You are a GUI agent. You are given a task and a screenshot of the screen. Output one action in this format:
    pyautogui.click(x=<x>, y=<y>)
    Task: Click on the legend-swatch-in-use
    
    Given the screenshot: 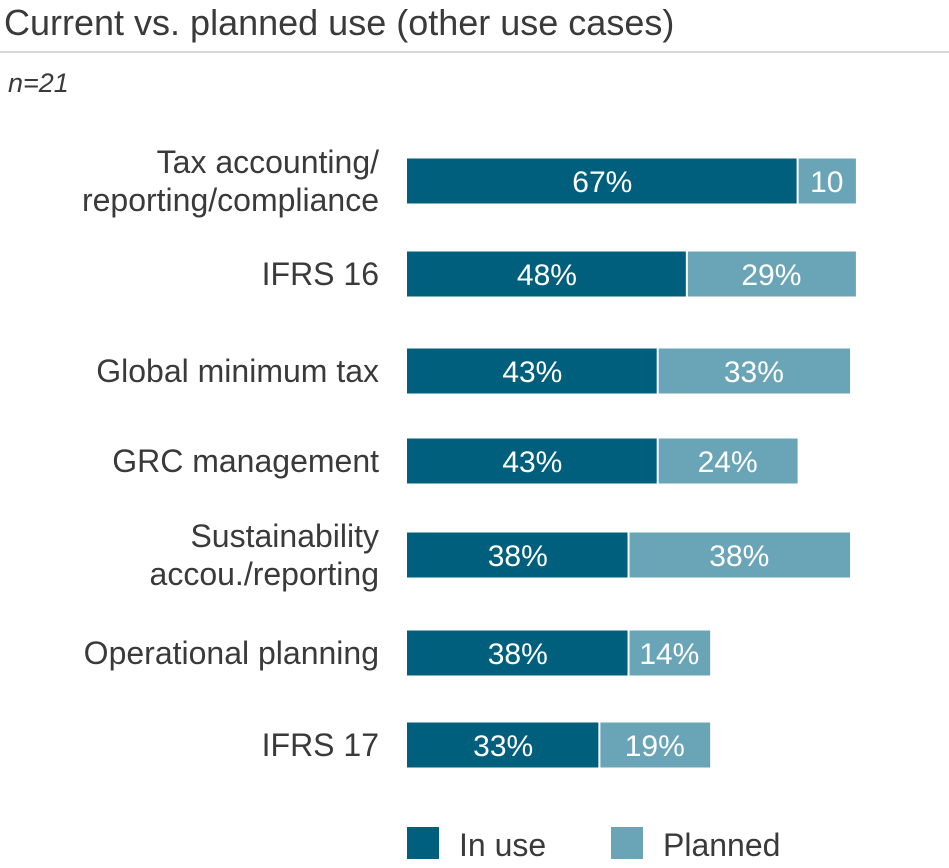 What is the action you would take?
    pyautogui.click(x=423, y=843)
    